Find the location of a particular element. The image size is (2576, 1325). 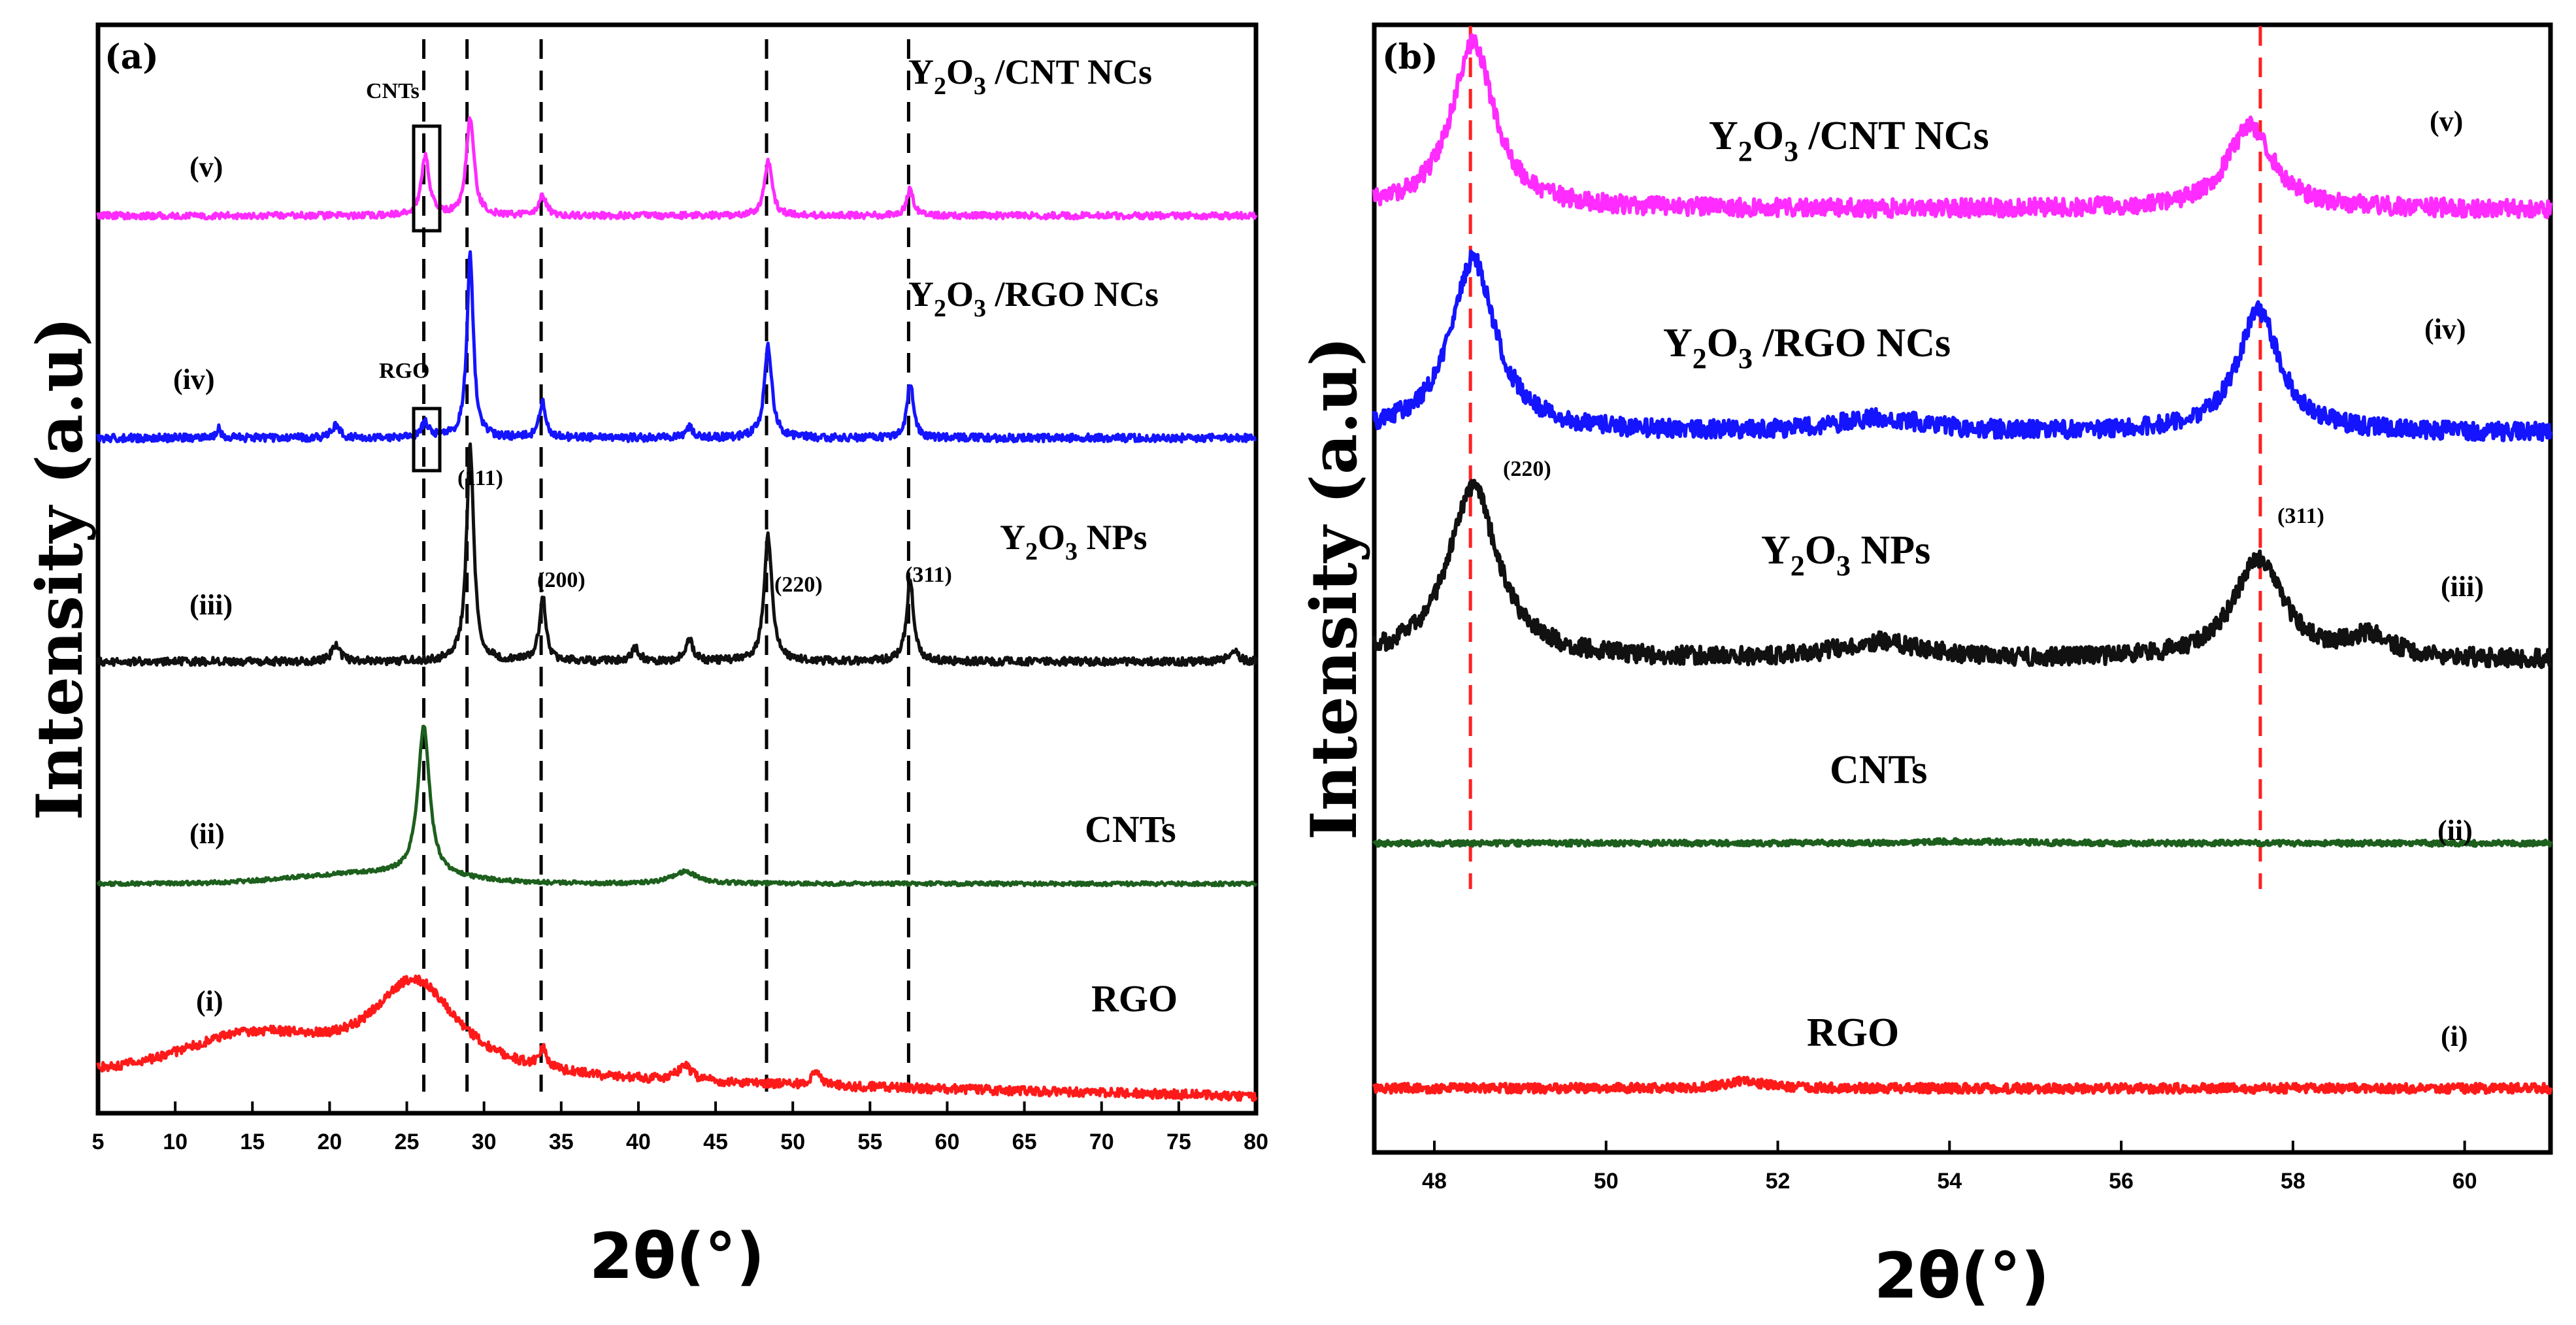

x-tick-label: 25 is located at coordinates (407, 1142).